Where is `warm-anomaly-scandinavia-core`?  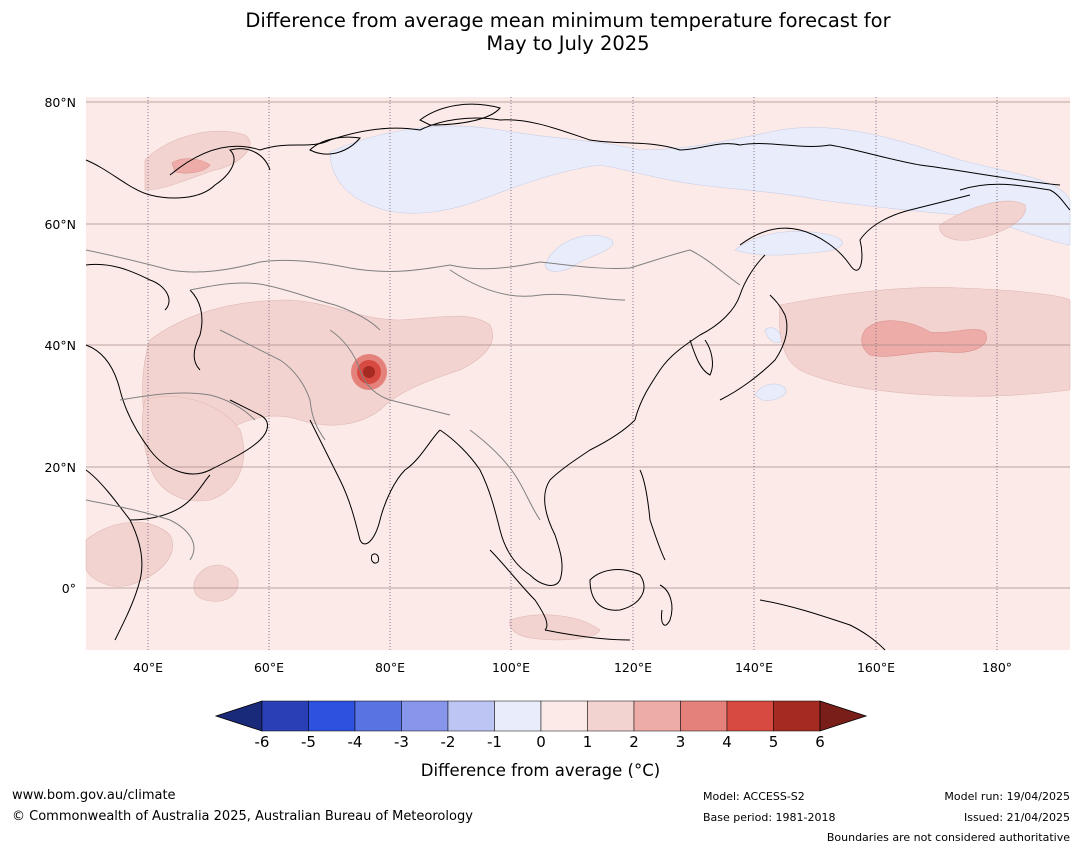
warm-anomaly-scandinavia-core is located at coordinates (191, 166).